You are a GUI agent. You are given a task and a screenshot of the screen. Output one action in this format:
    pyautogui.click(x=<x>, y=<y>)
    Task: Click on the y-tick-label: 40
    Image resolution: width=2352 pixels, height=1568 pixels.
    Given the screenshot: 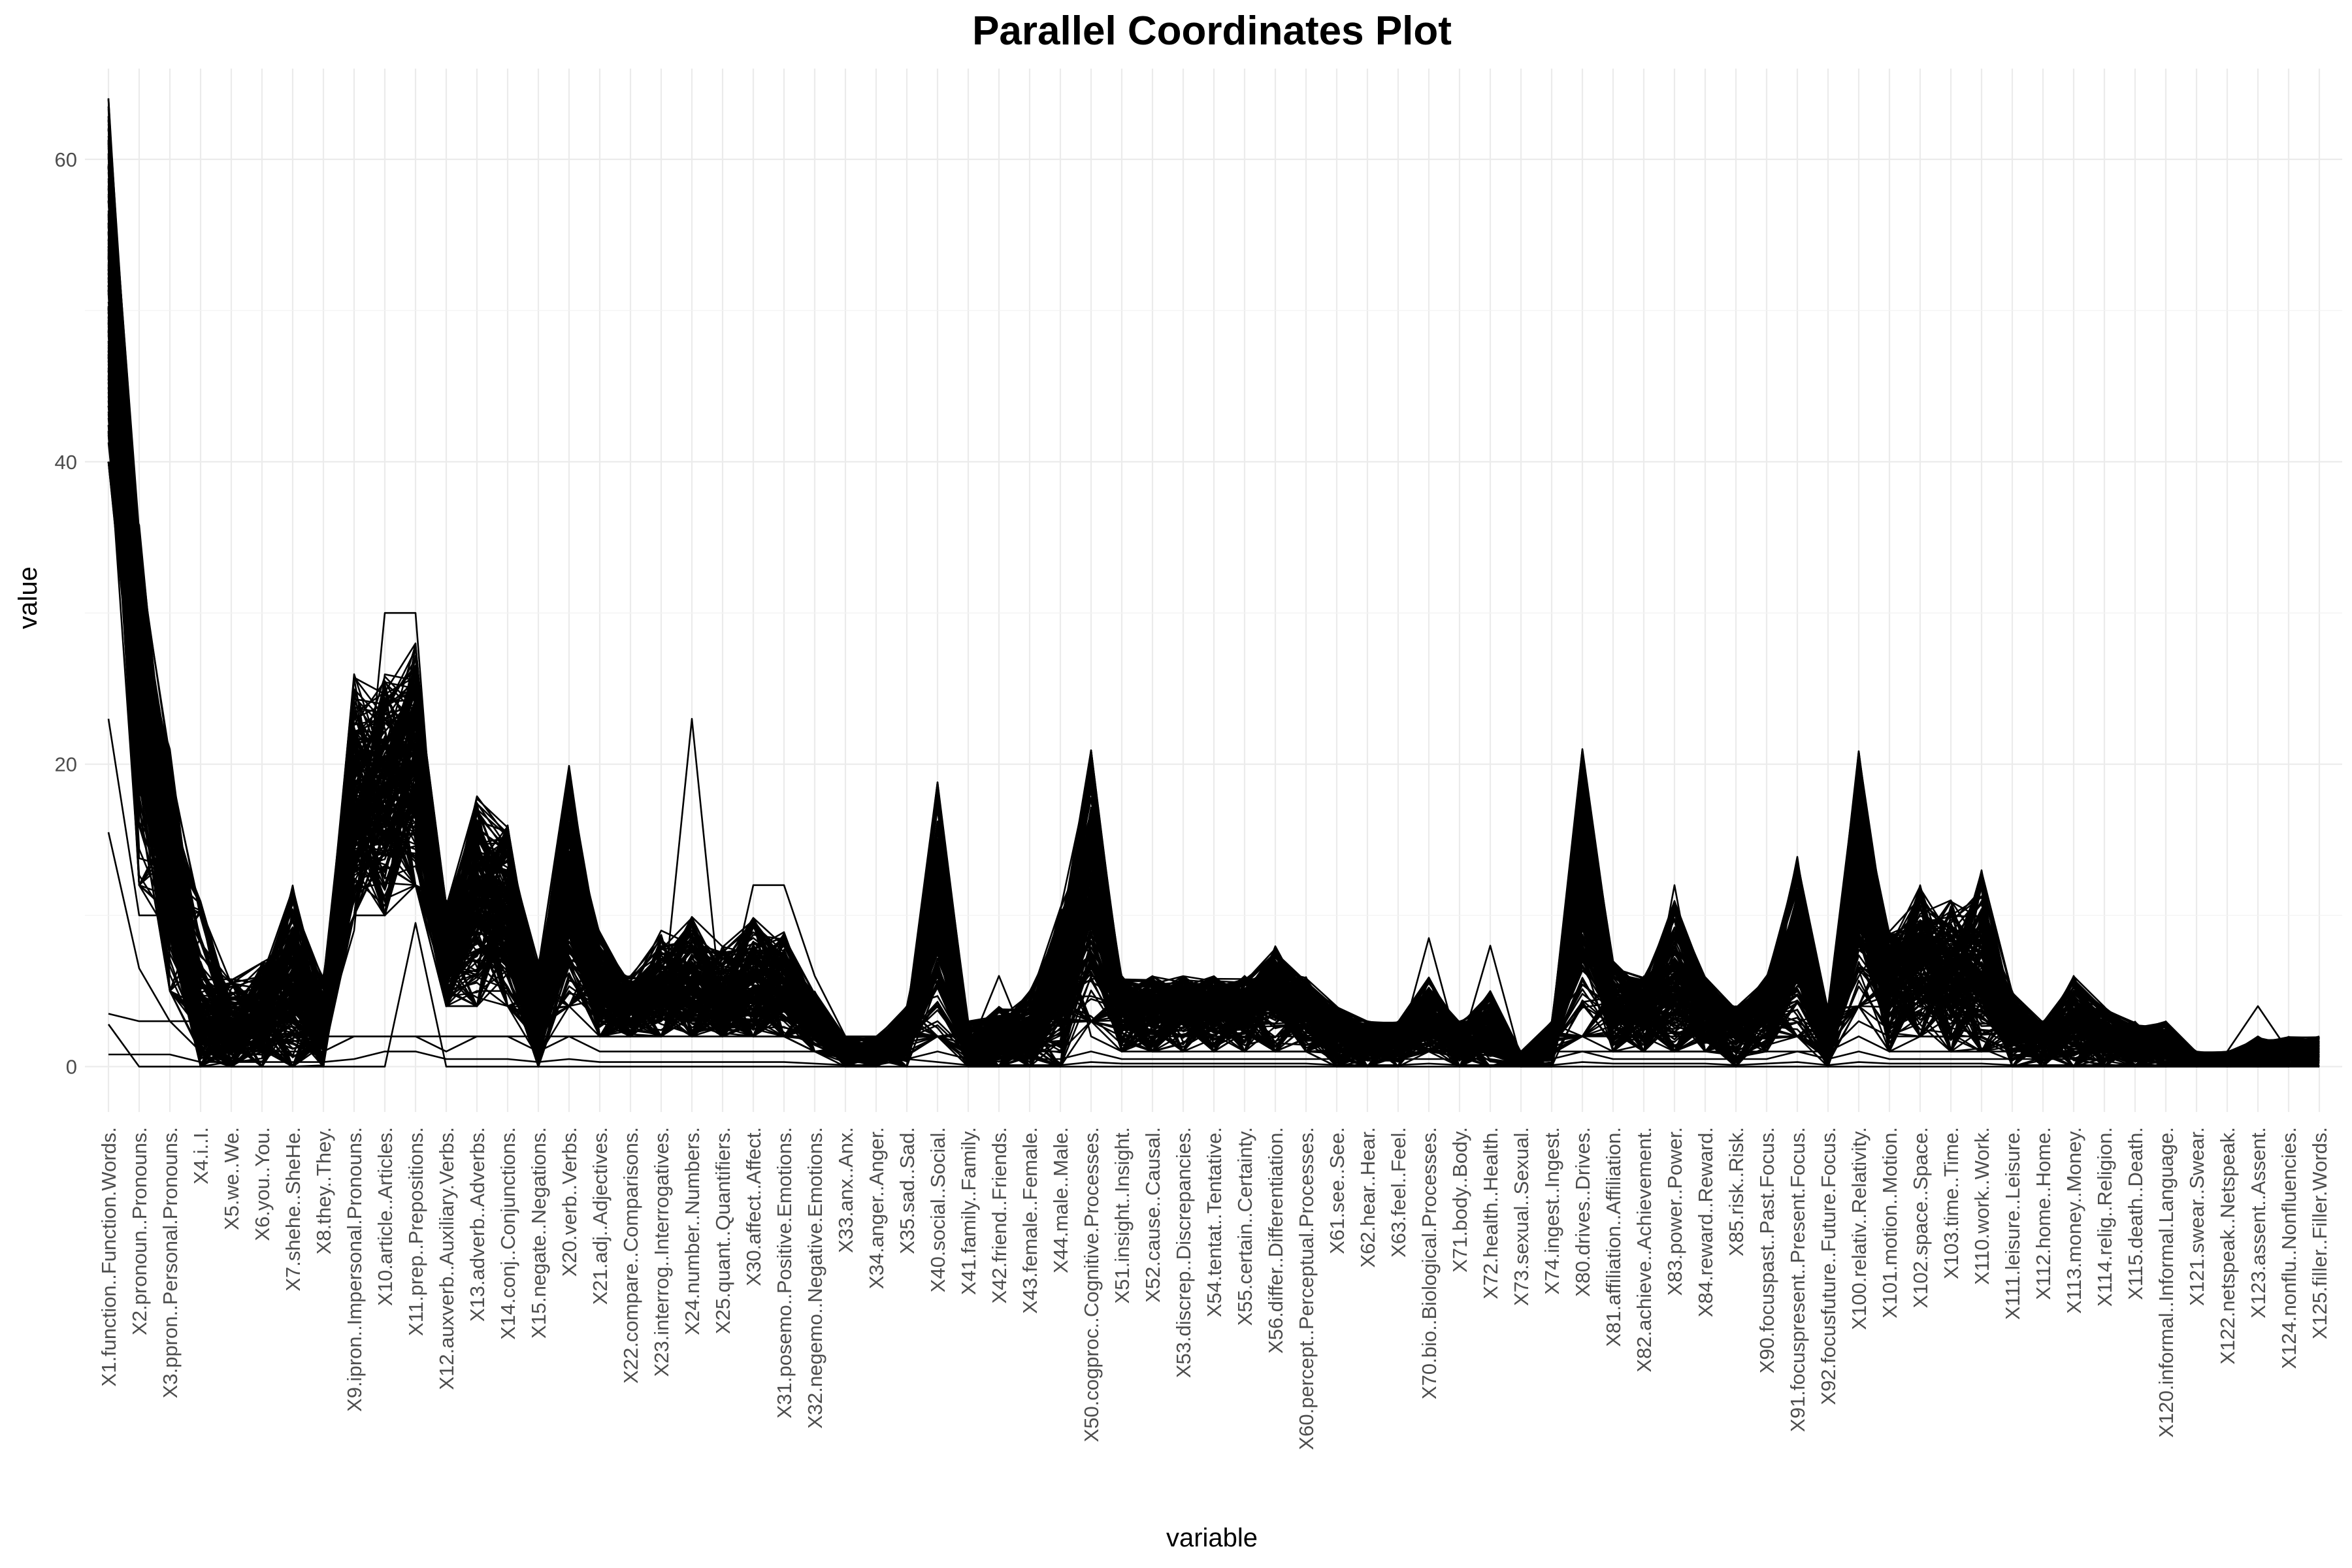 What is the action you would take?
    pyautogui.click(x=66, y=462)
    